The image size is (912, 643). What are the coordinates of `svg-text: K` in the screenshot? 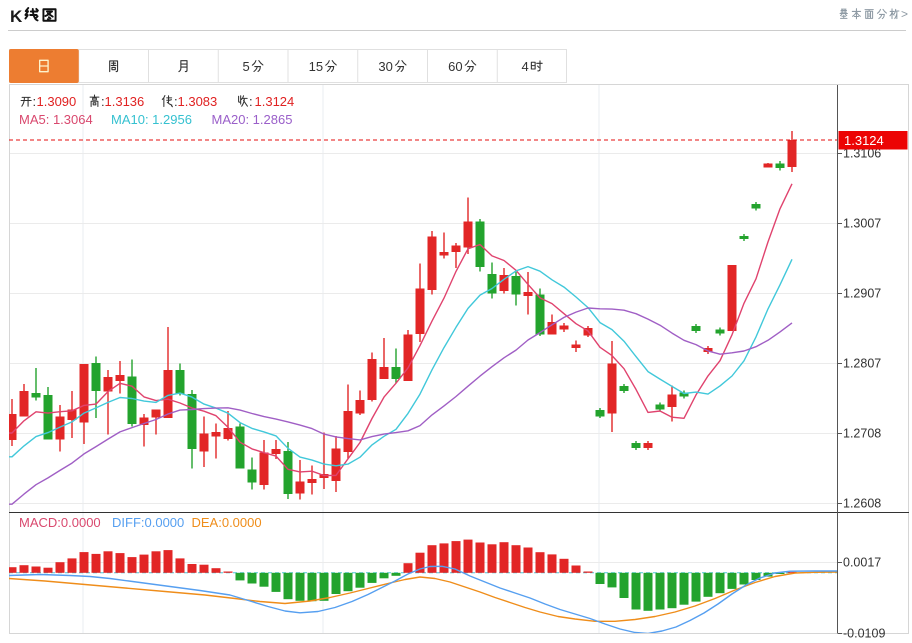 It's located at (16, 16).